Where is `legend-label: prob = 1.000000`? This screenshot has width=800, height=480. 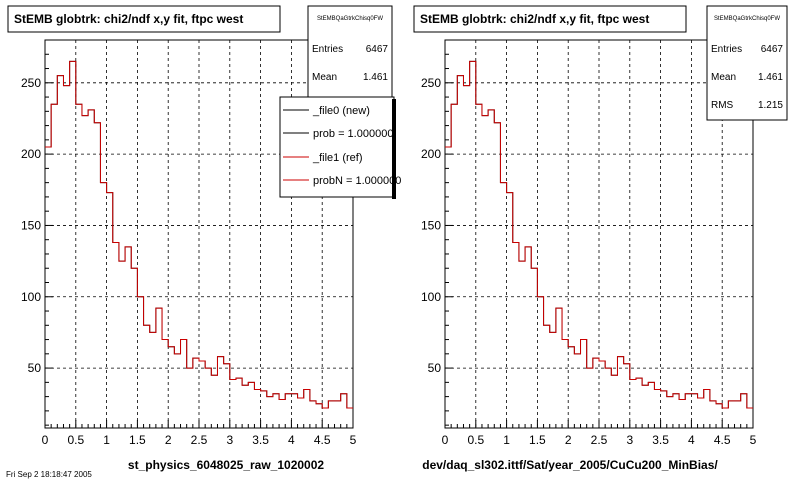
legend-label: prob = 1.000000 is located at coordinates (353, 134).